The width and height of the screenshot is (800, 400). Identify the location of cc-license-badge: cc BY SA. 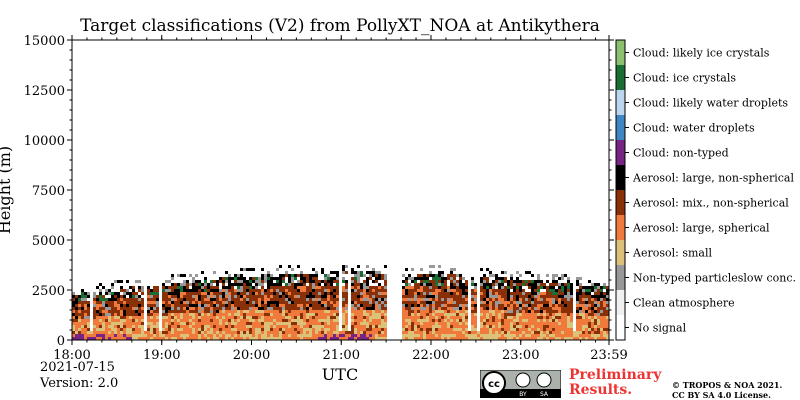
(520, 384).